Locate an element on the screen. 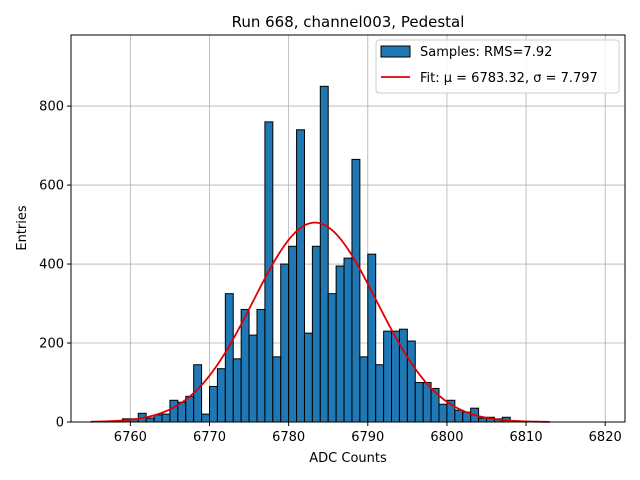 The height and width of the screenshot is (480, 640). legend-label-fit: Fit: μ = 6783.32, σ = 7.797 is located at coordinates (509, 78).